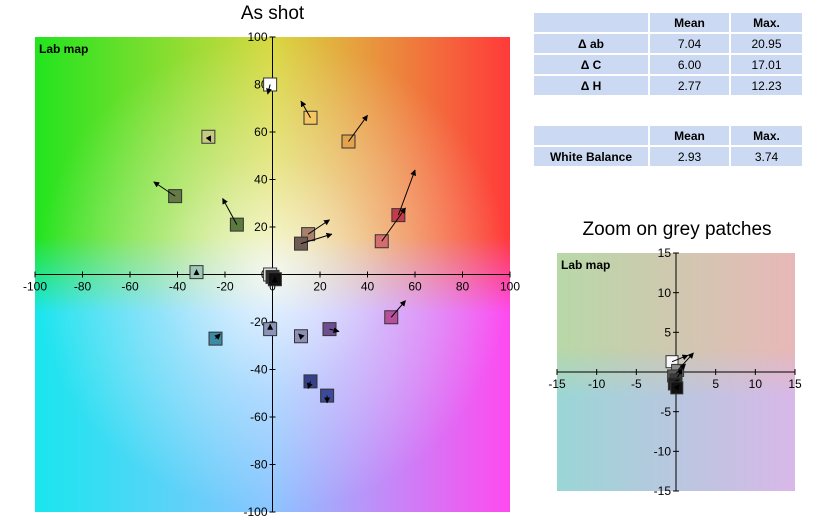 The image size is (840, 530). What do you see at coordinates (257, 37) in the screenshot?
I see `y-tick-label: 100` at bounding box center [257, 37].